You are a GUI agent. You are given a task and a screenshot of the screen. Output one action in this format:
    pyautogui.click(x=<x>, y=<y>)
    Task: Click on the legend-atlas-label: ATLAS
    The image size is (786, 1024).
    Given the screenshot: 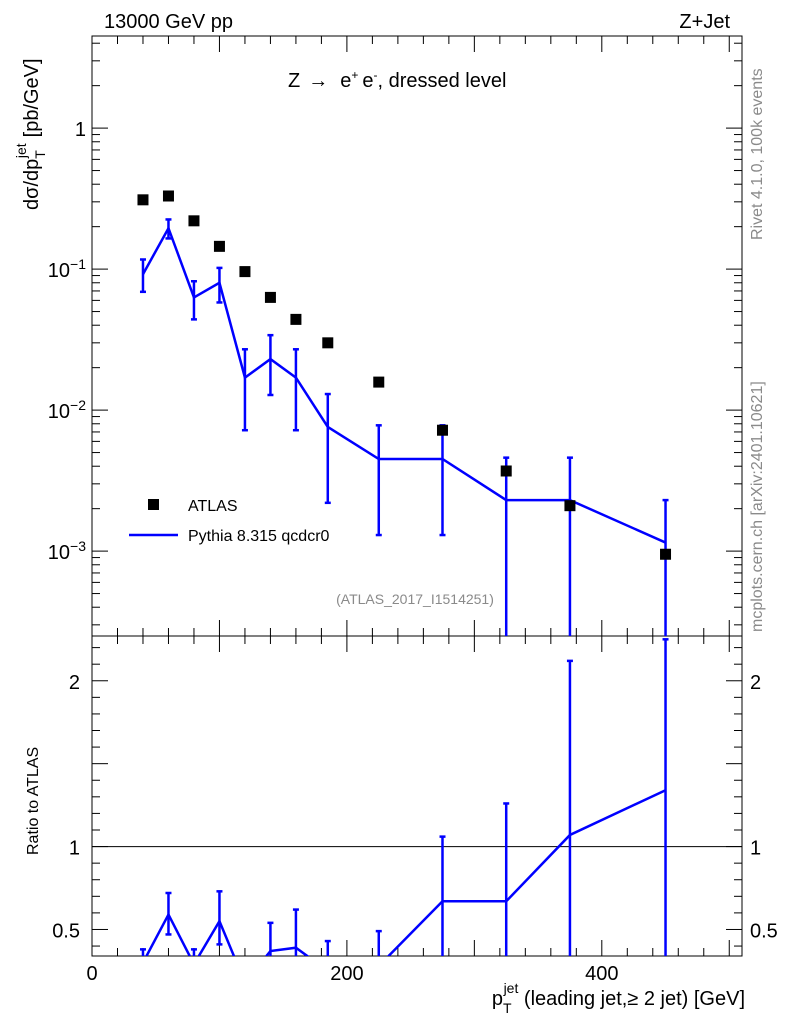 What is the action you would take?
    pyautogui.click(x=213, y=506)
    